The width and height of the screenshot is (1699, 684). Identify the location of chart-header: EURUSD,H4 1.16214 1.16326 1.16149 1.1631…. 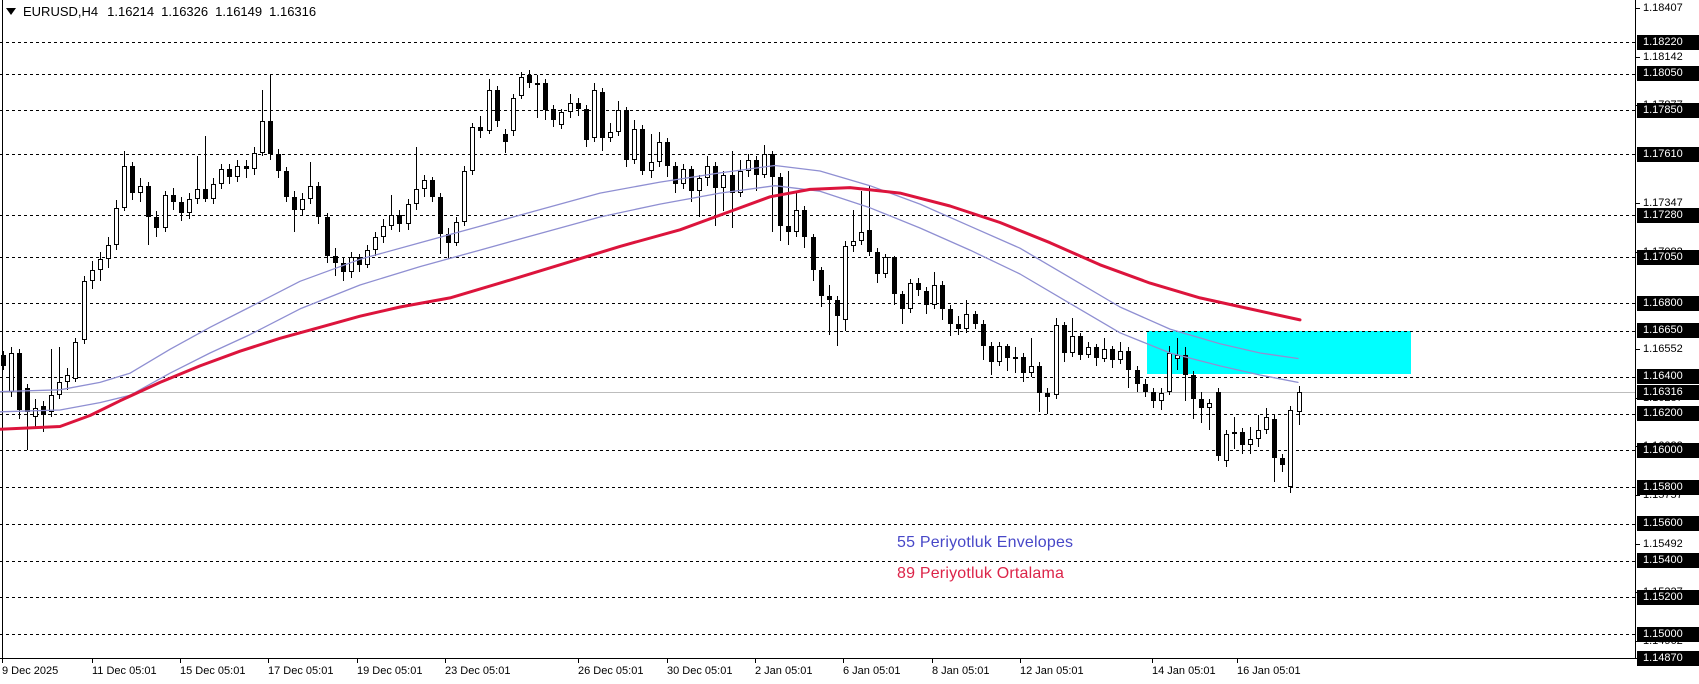
(161, 11).